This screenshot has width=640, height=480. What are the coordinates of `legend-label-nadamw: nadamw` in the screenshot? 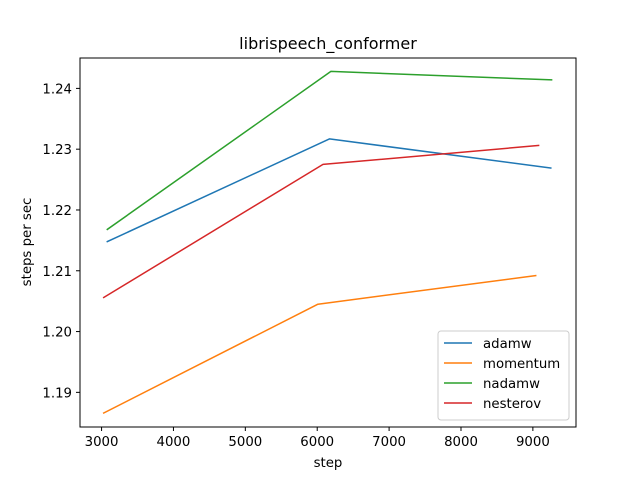 It's located at (511, 384).